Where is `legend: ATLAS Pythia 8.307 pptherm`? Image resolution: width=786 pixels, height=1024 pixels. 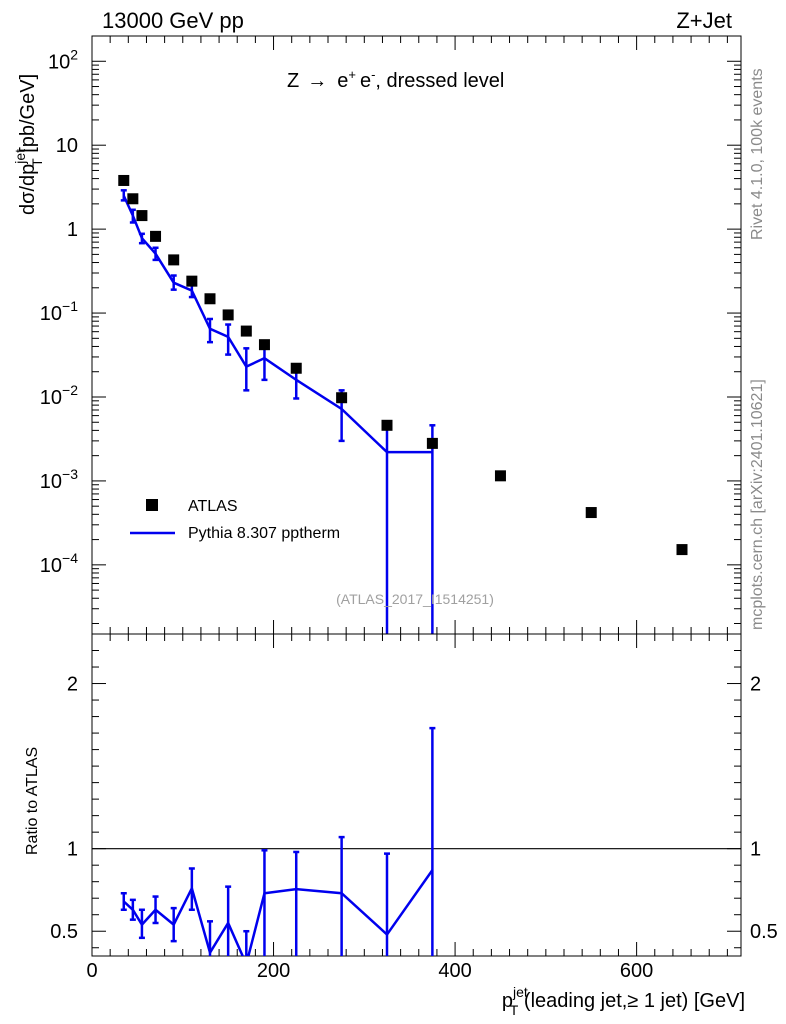 legend: ATLAS Pythia 8.307 pptherm is located at coordinates (235, 520).